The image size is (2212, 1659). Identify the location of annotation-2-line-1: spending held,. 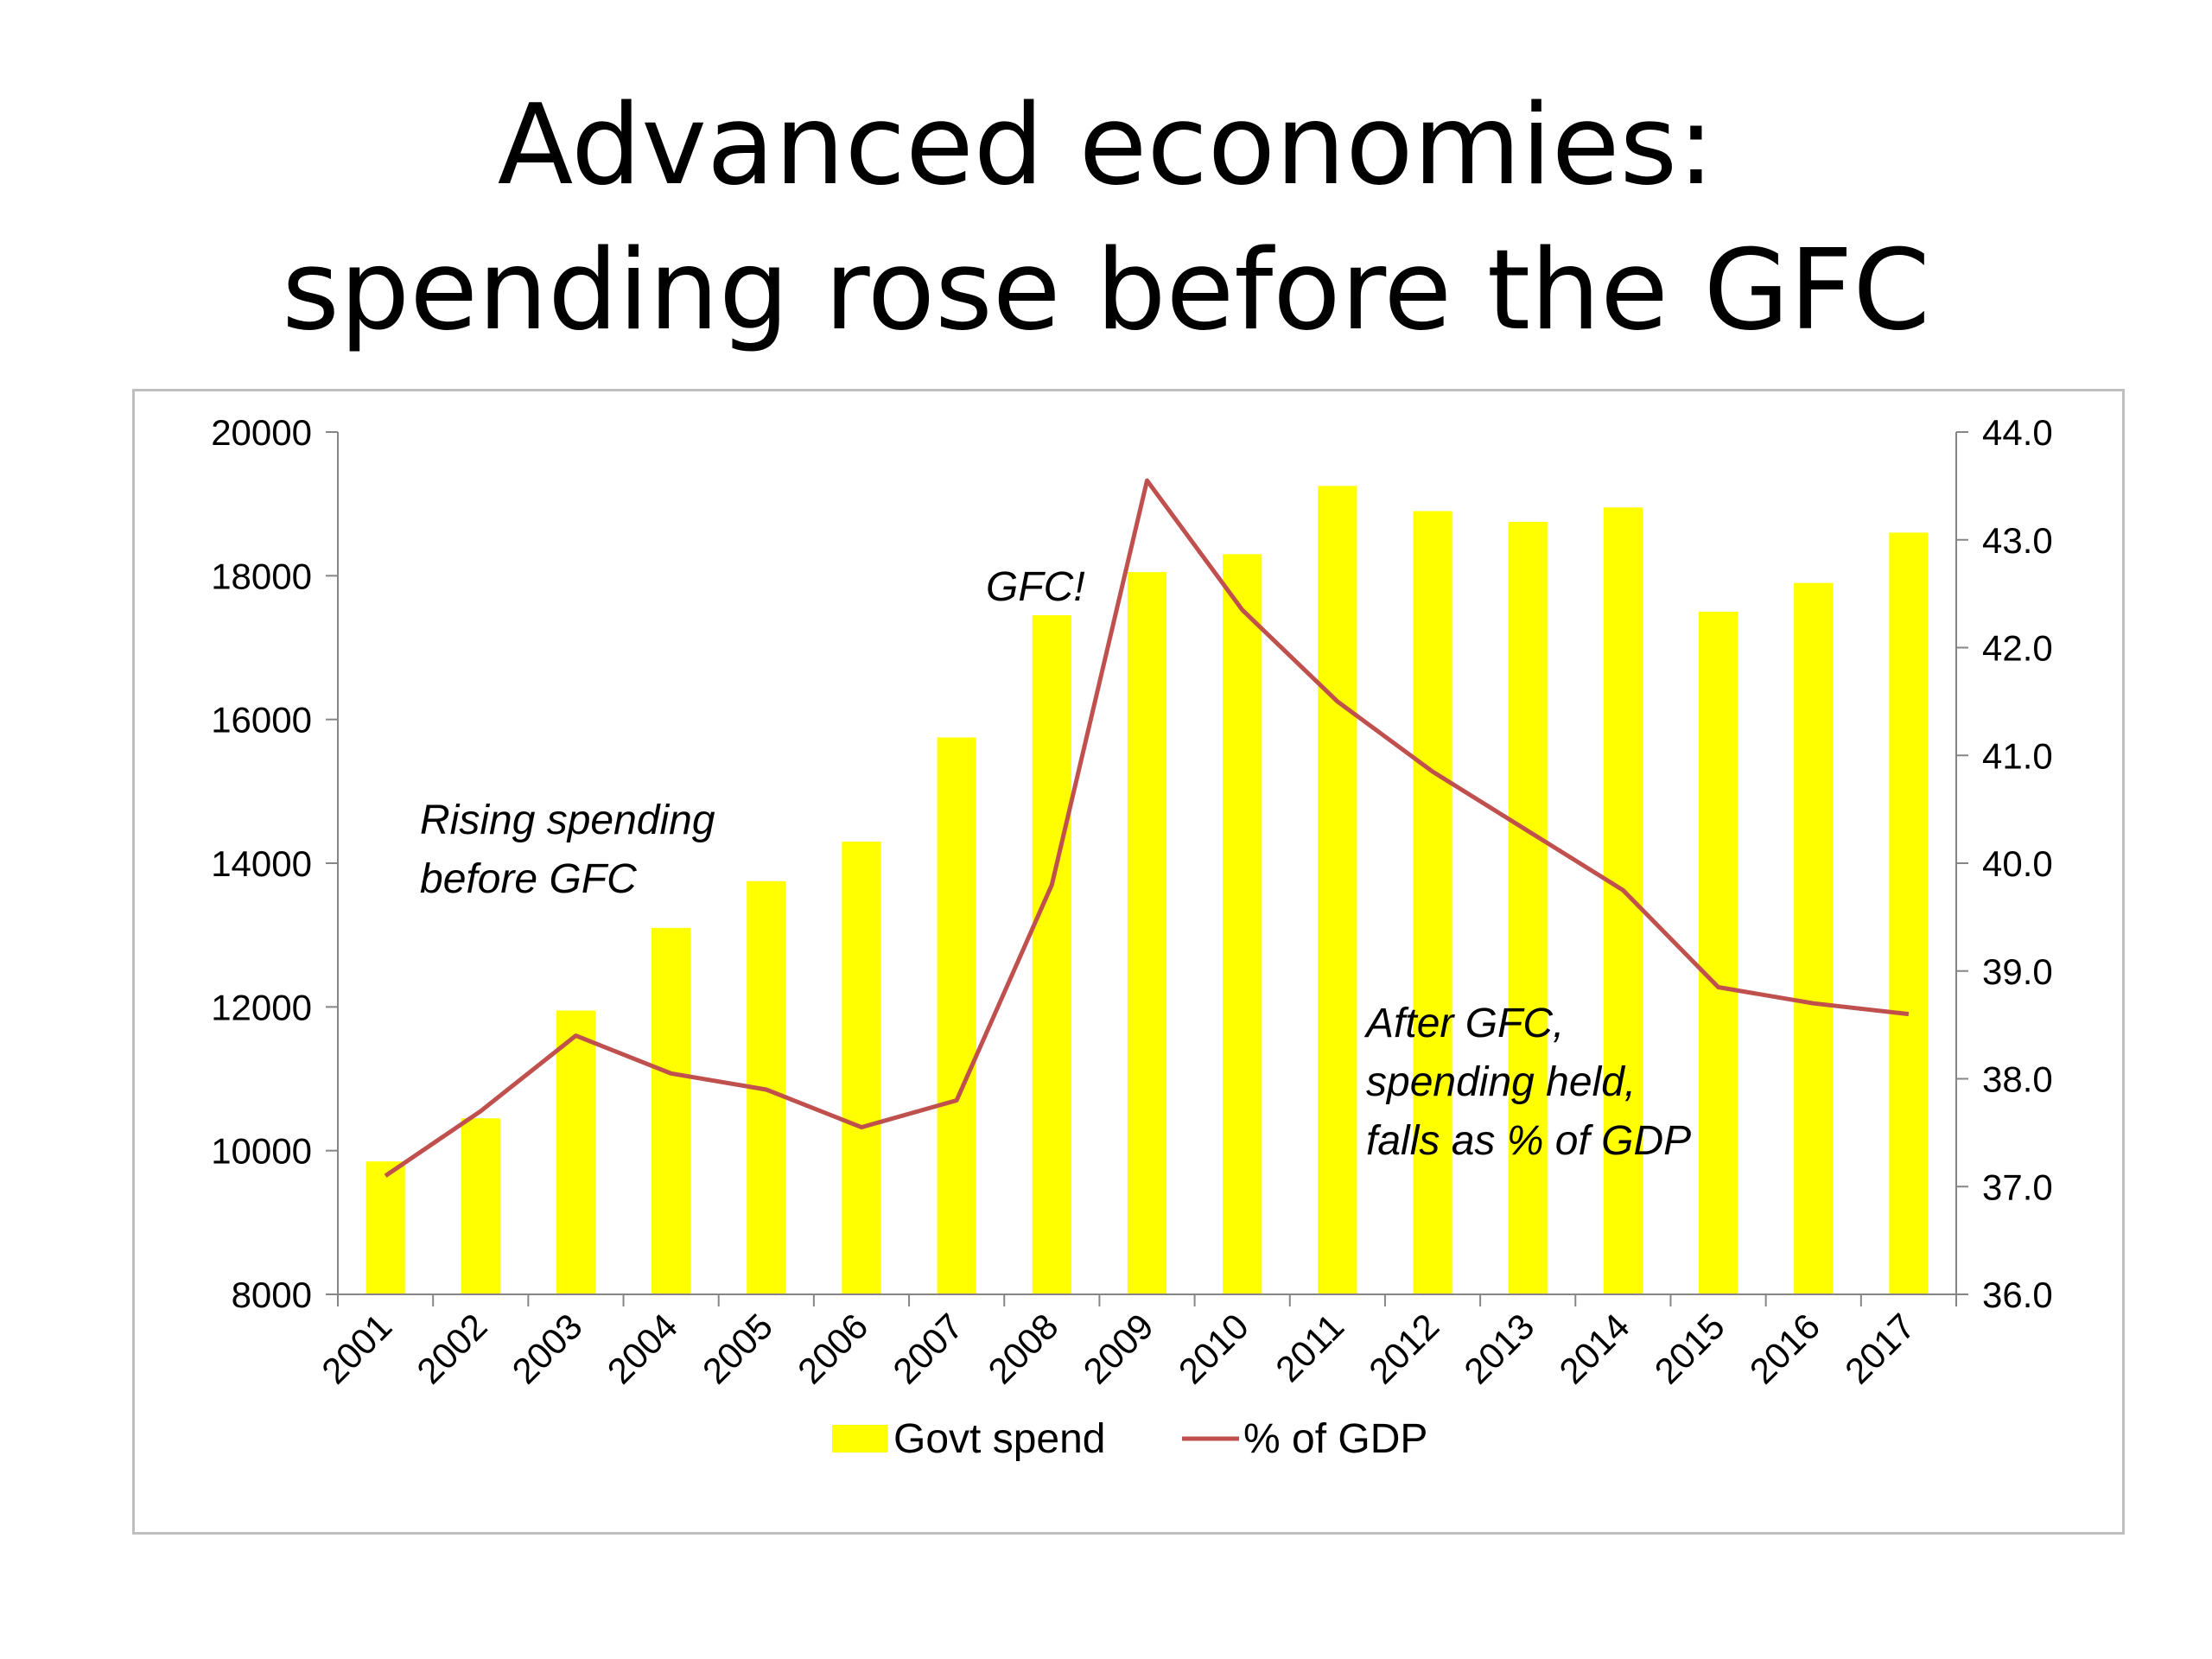
(1501, 1082).